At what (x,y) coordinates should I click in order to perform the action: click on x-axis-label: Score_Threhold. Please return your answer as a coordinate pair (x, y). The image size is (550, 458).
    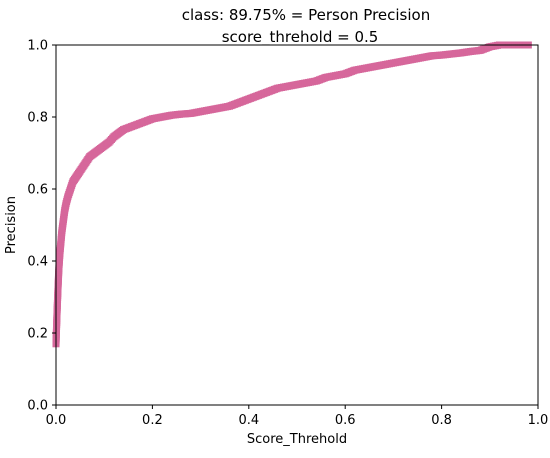
    Looking at the image, I should click on (297, 439).